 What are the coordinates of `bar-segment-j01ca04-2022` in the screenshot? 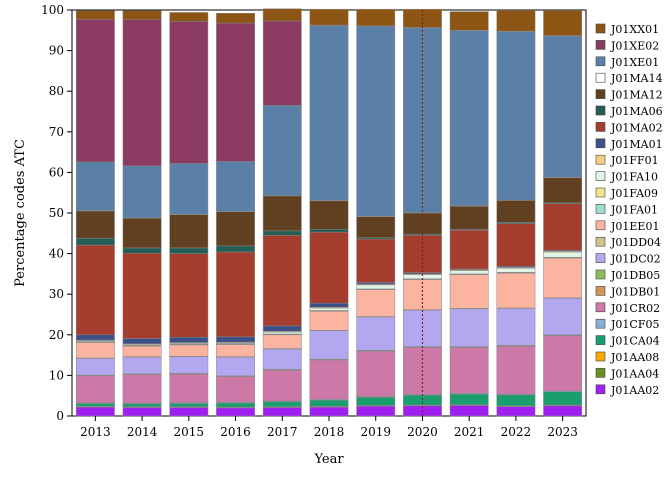 It's located at (516, 400).